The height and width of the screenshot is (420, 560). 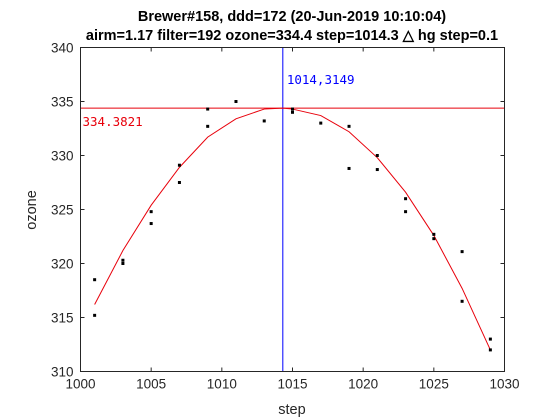 I want to click on step-value-label: 1014,3149, so click(x=321, y=79).